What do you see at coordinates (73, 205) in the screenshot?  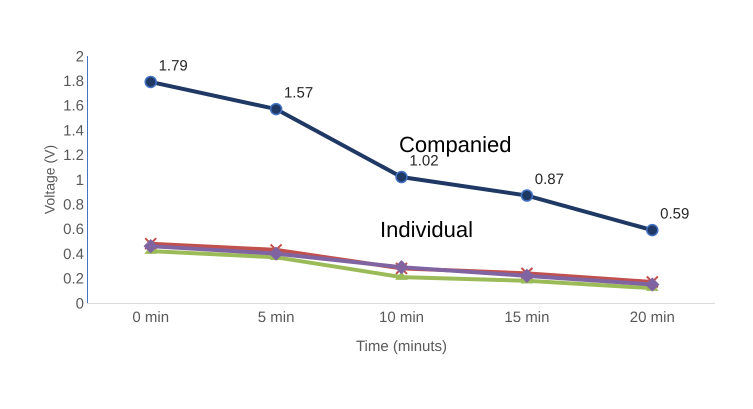 I see `y-tick-label: 0.8` at bounding box center [73, 205].